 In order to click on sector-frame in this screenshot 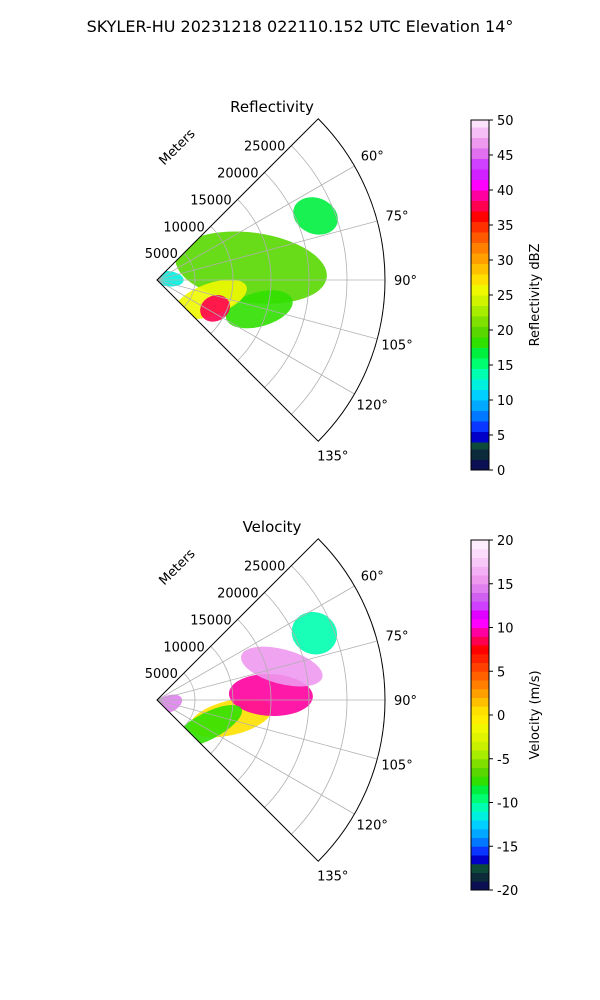, I will do `click(271, 280)`.